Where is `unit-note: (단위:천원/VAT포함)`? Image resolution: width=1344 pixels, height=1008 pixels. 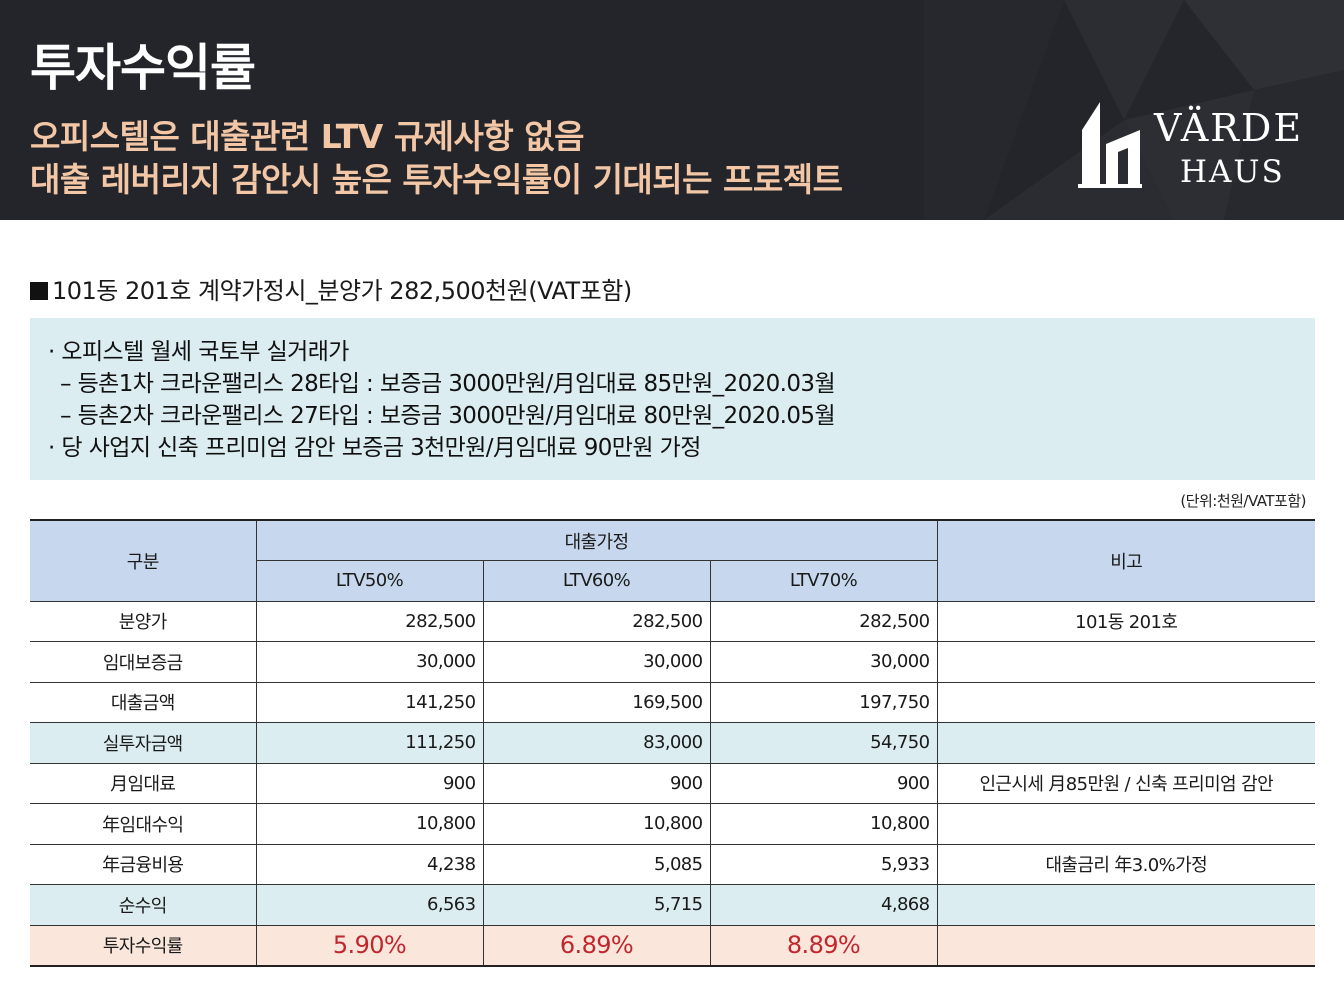 unit-note: (단위:천원/VAT포함) is located at coordinates (1243, 501).